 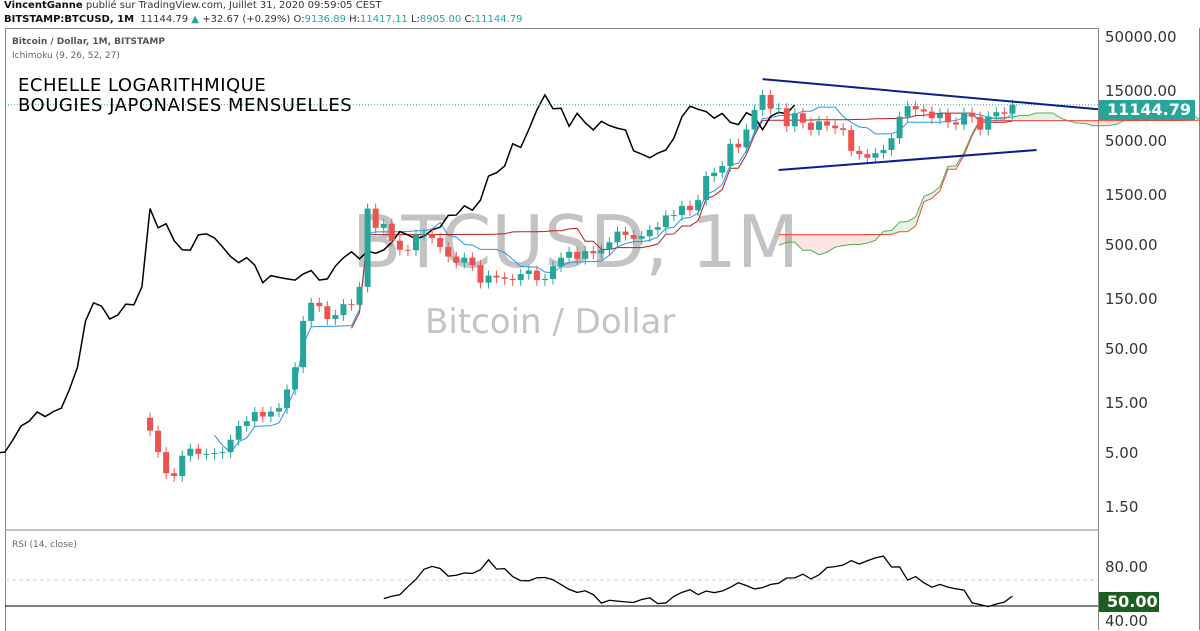 What do you see at coordinates (698, 581) in the screenshot?
I see `rsi-line` at bounding box center [698, 581].